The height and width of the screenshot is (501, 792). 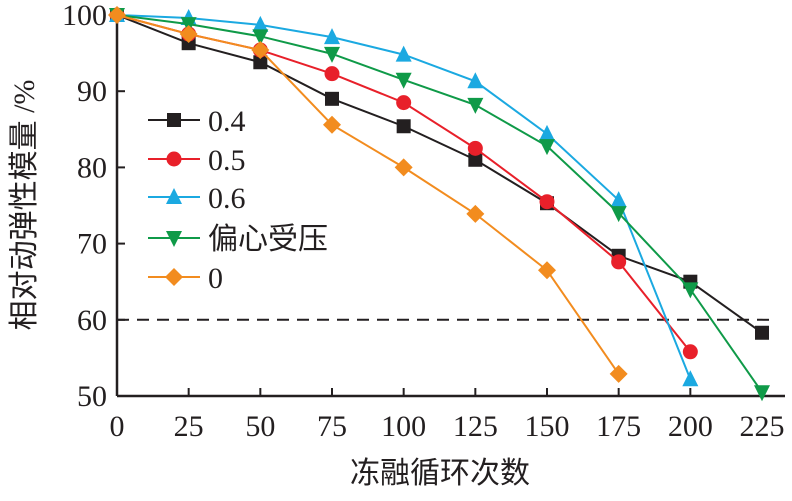 I want to click on x-tick-label: 0, so click(x=117, y=426).